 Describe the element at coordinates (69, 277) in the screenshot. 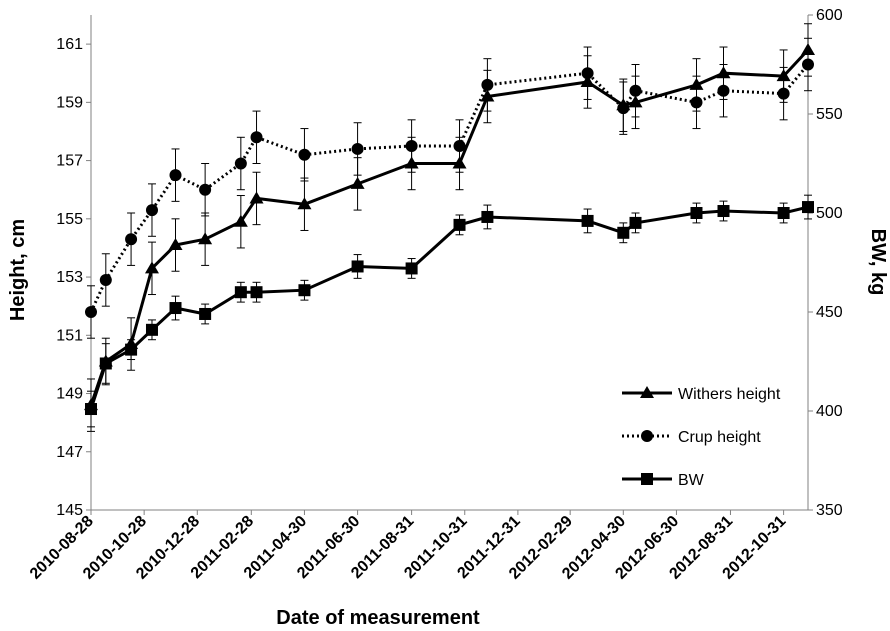

I see `y-left-tick-label: 153` at that location.